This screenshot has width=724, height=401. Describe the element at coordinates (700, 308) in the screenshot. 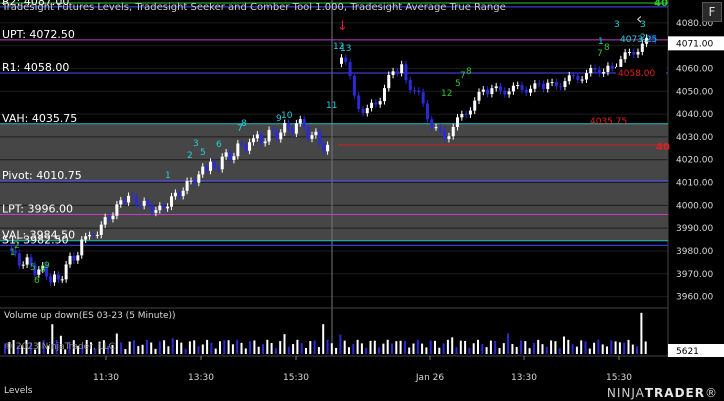

I see `volume-tick: 60000` at that location.